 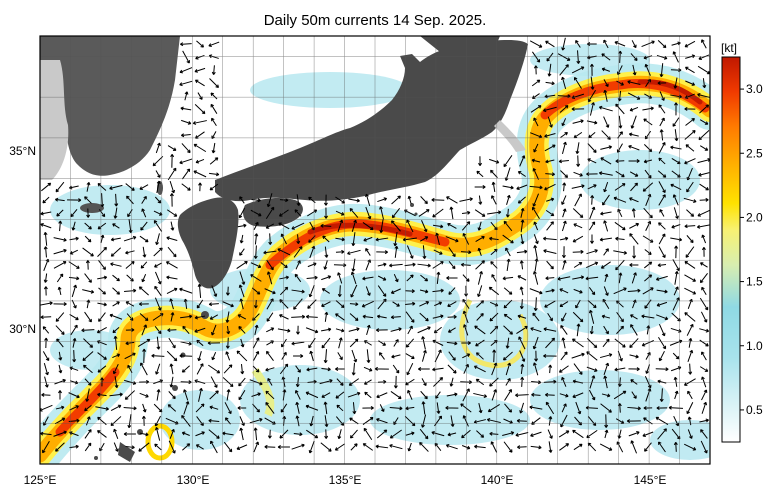 What do you see at coordinates (754, 410) in the screenshot?
I see `colorbar-tick-label: 0.5` at bounding box center [754, 410].